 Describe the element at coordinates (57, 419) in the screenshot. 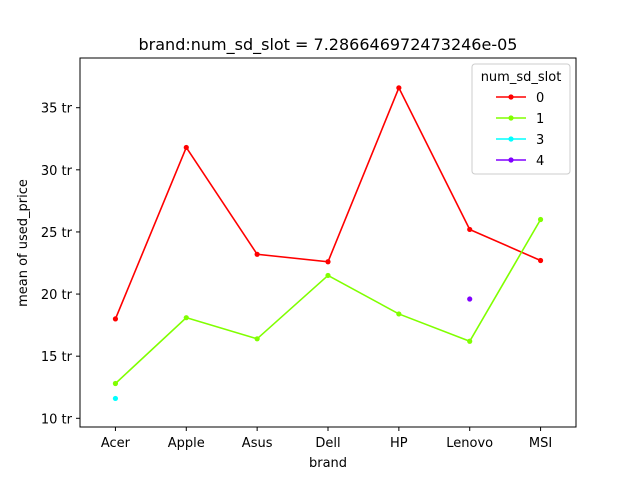

I see `y-tick-label: 10 tr` at that location.